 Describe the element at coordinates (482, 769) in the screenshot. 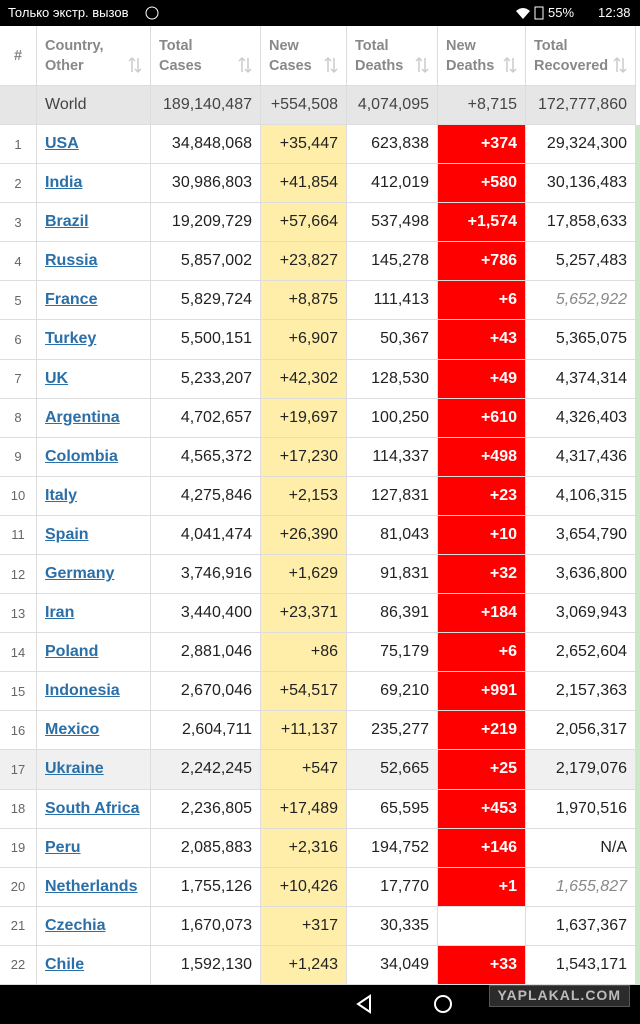

I see `cell: +25` at that location.